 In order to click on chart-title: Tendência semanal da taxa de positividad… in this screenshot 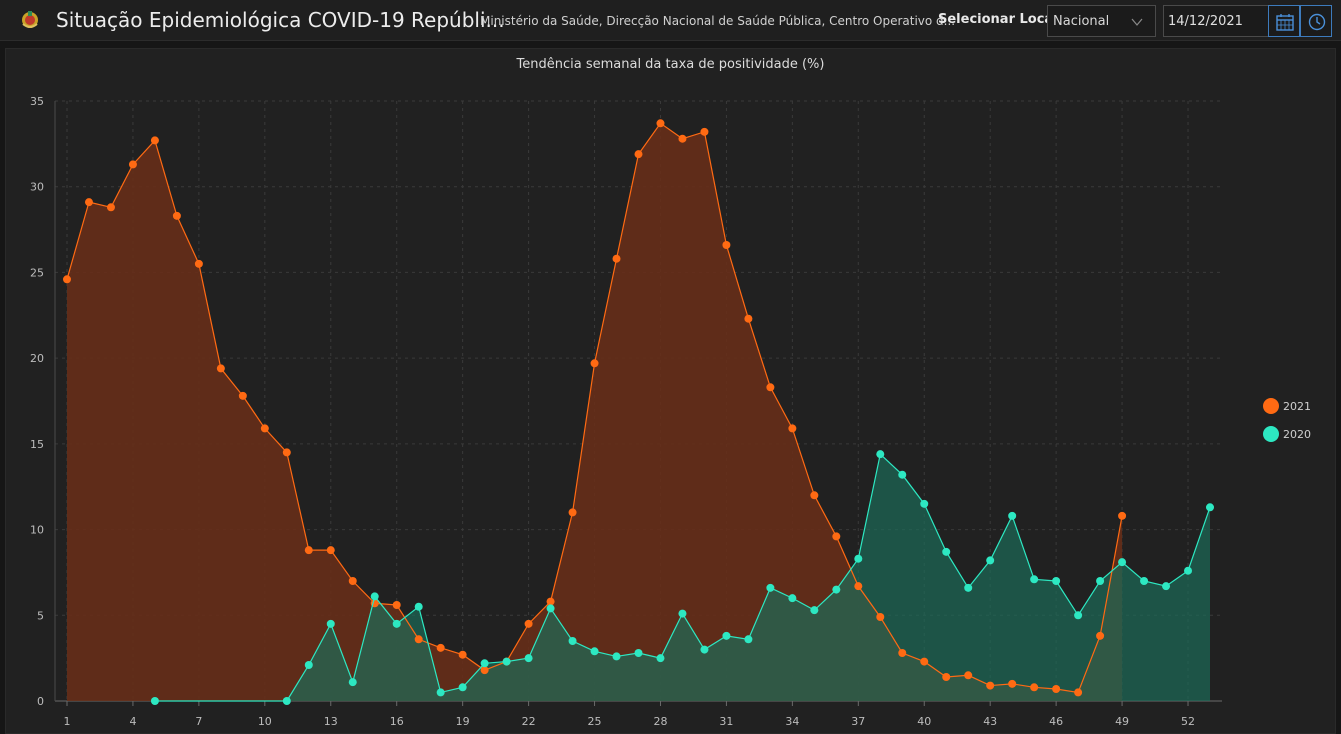, I will do `click(670, 64)`.